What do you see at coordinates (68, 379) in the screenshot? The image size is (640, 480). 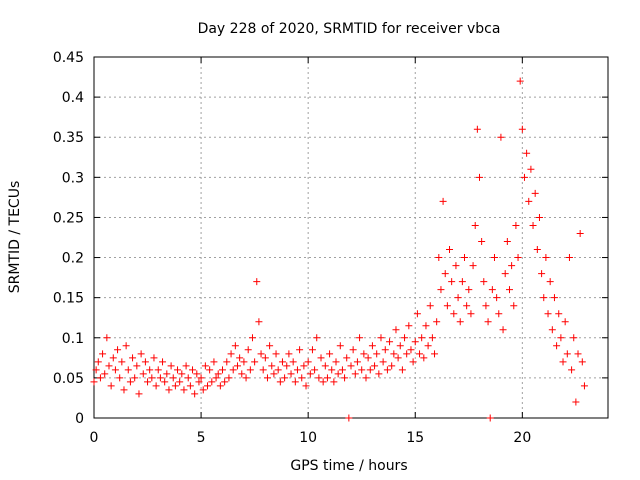 I see `y-tick-label: 0.05` at bounding box center [68, 379].